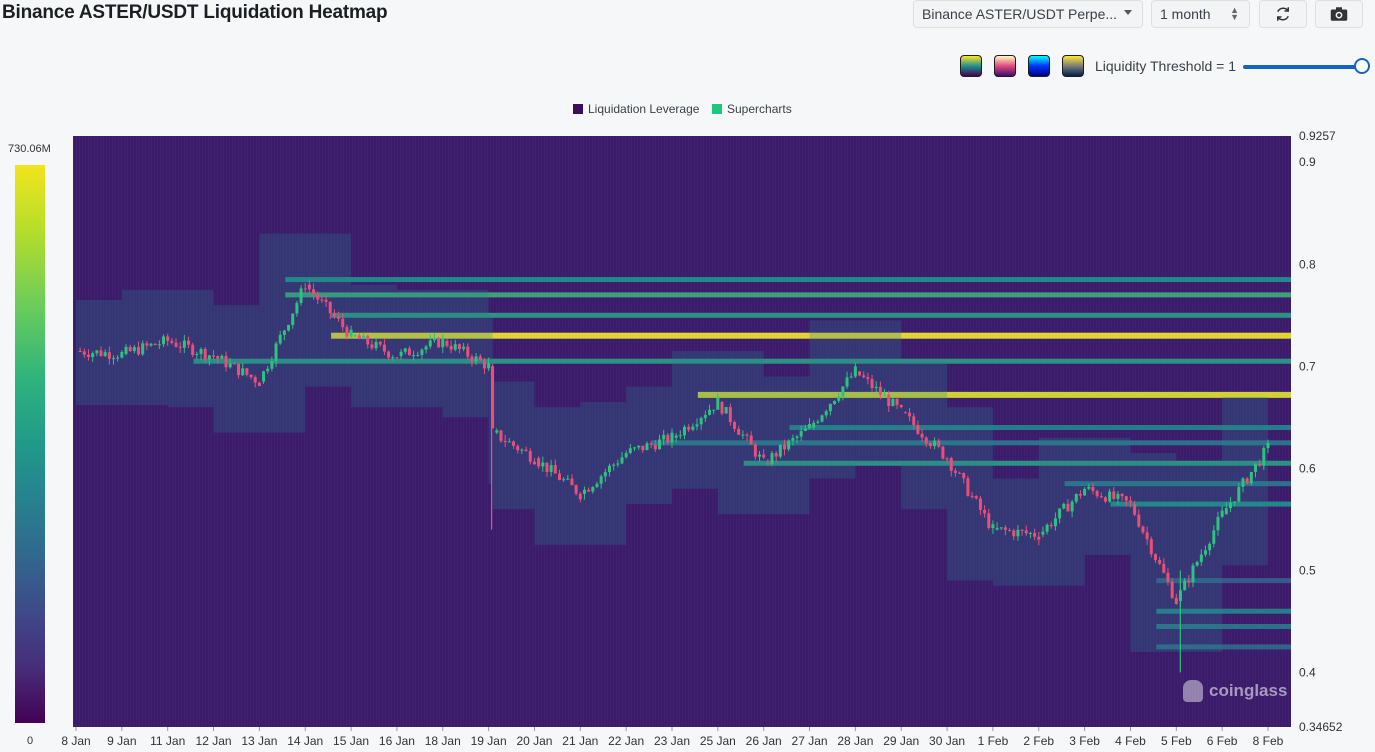 The height and width of the screenshot is (752, 1375). I want to click on palette-viridis-button, so click(971, 66).